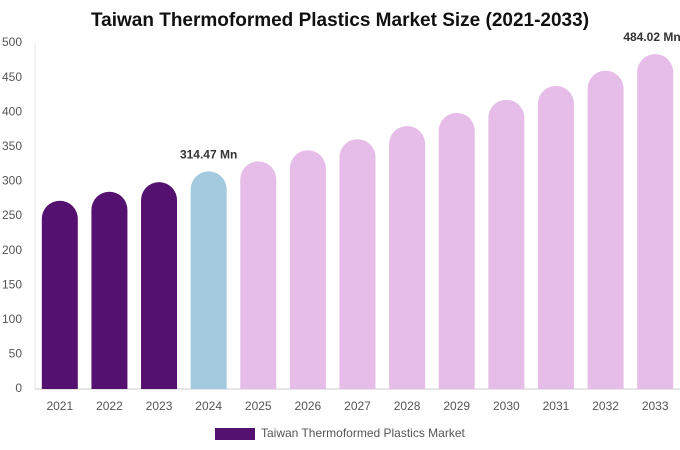  I want to click on x-tick-label: 2028, so click(407, 406).